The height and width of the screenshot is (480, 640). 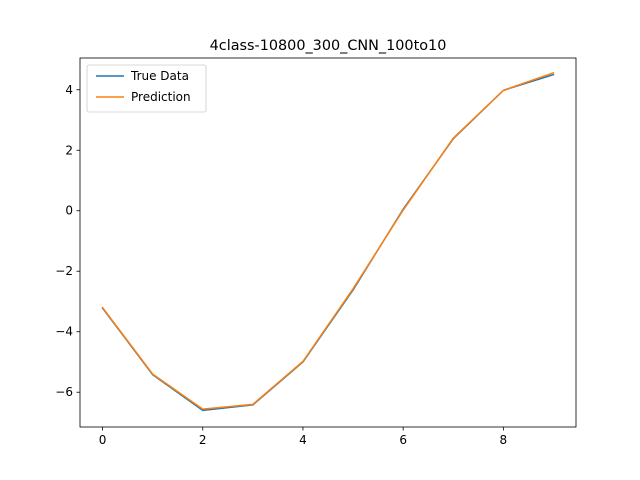 What do you see at coordinates (146, 88) in the screenshot?
I see `legend: True Data Prediction` at bounding box center [146, 88].